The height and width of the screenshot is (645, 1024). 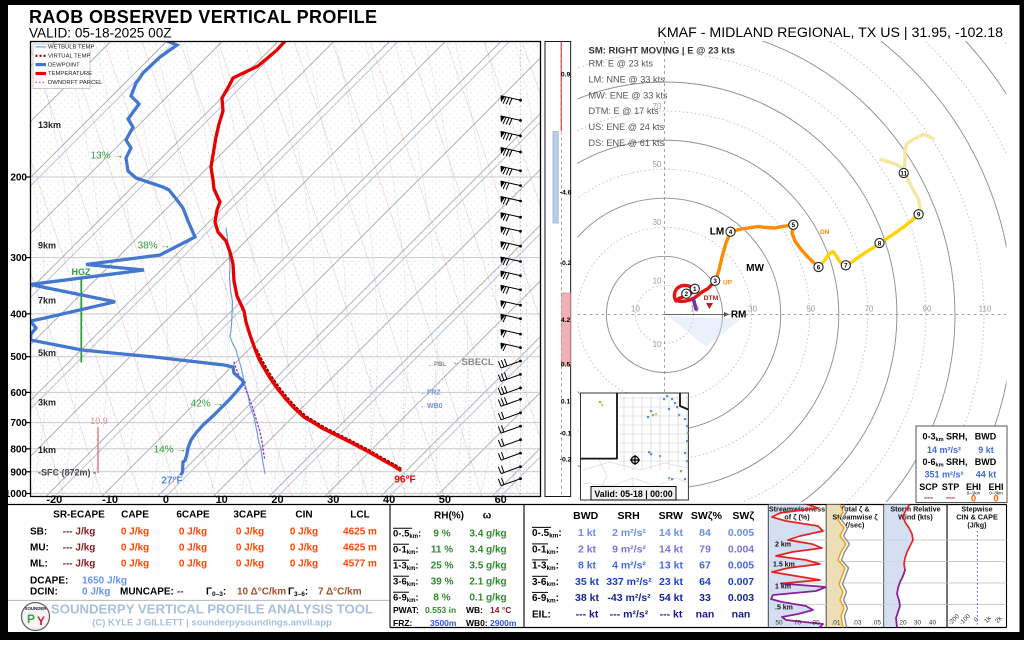 I want to click on svg-text: DWNDRFT PARCEL, so click(x=75, y=83).